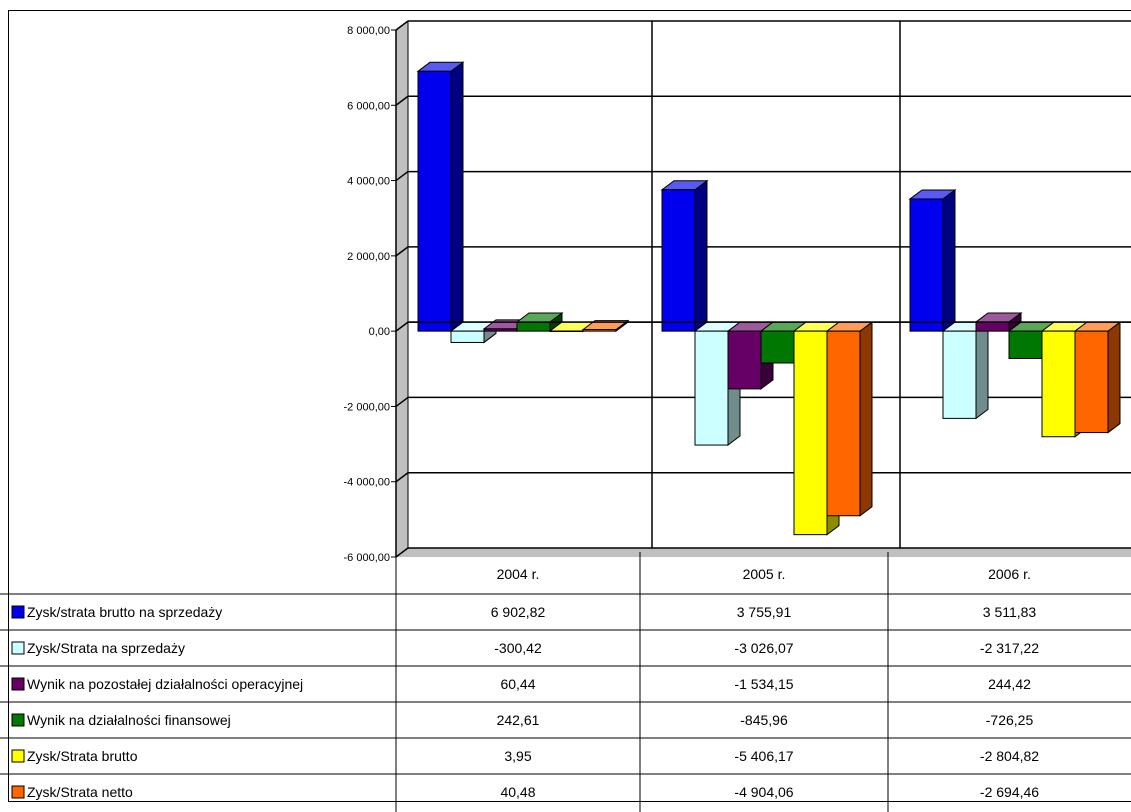  I want to click on table-cell-value: -300,42, so click(518, 648).